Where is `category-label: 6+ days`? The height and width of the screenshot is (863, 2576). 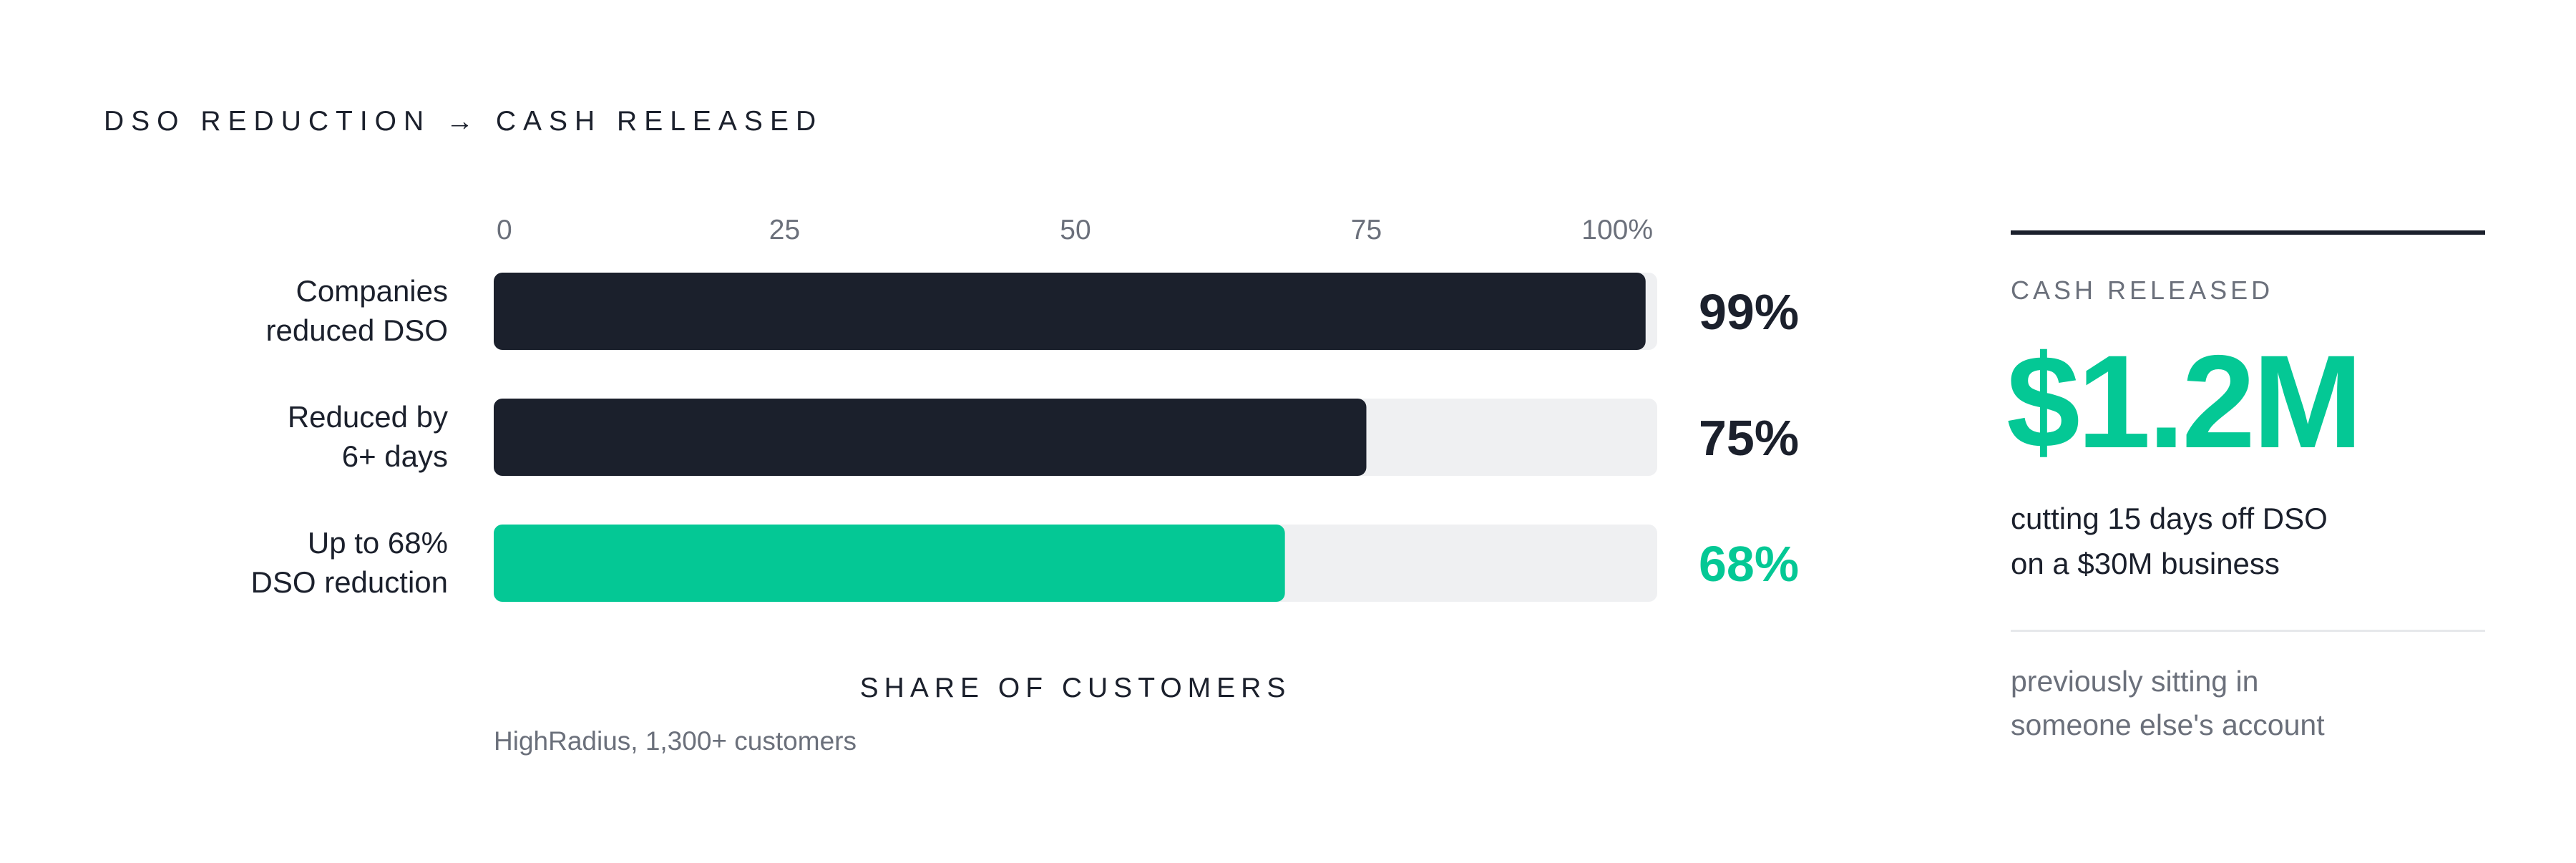 category-label: 6+ days is located at coordinates (395, 456).